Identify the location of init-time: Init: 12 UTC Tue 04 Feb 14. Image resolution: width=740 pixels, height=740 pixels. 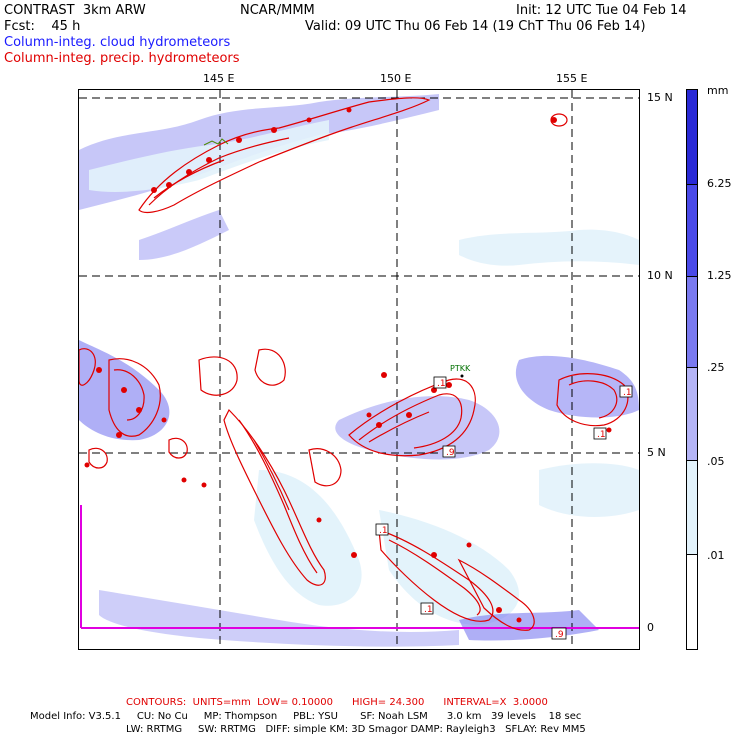
(601, 10).